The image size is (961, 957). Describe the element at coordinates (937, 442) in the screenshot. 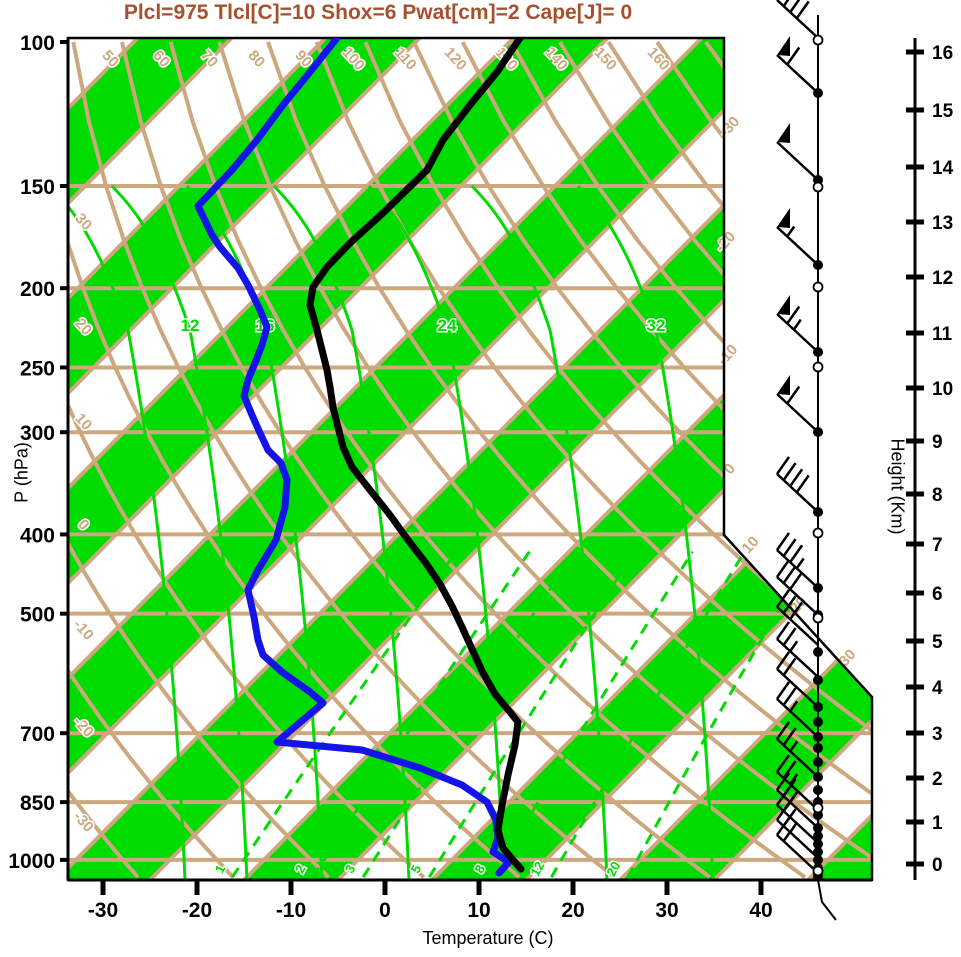

I see `svg-text: 9` at that location.